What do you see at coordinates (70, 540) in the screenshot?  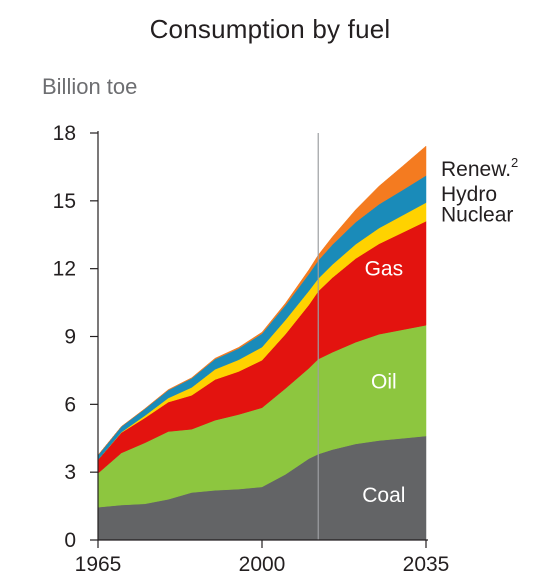 I see `y-tick-label: 0` at bounding box center [70, 540].